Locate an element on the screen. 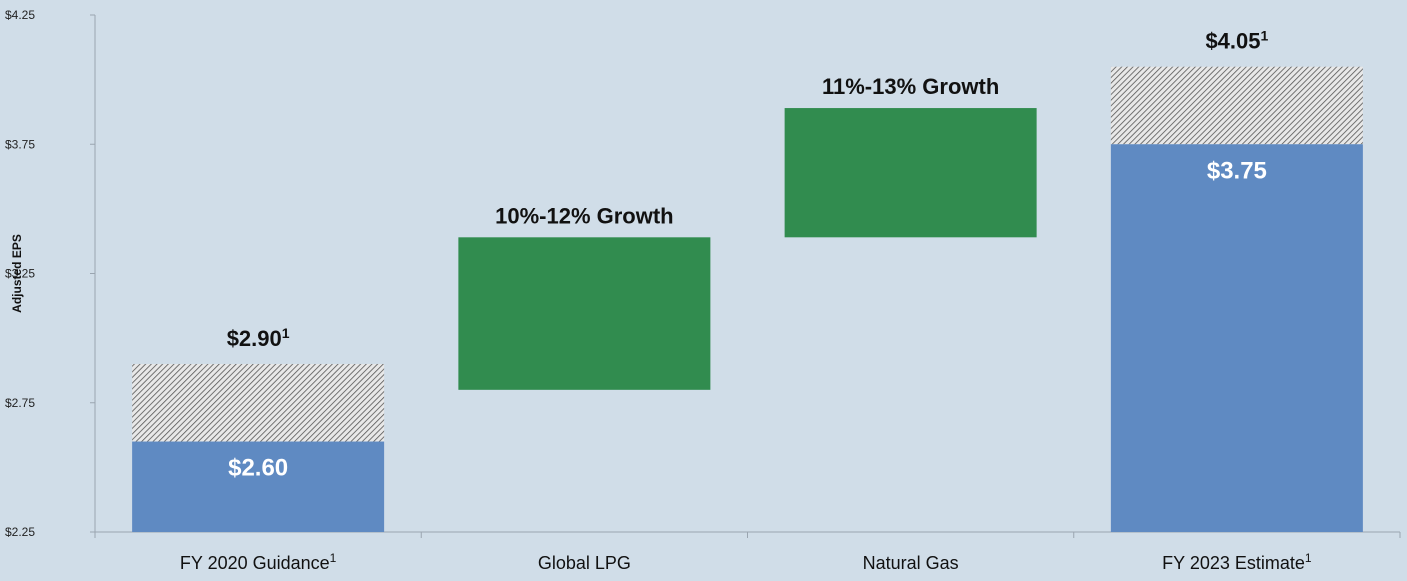  y-tick-label: $2.75 is located at coordinates (20, 403).